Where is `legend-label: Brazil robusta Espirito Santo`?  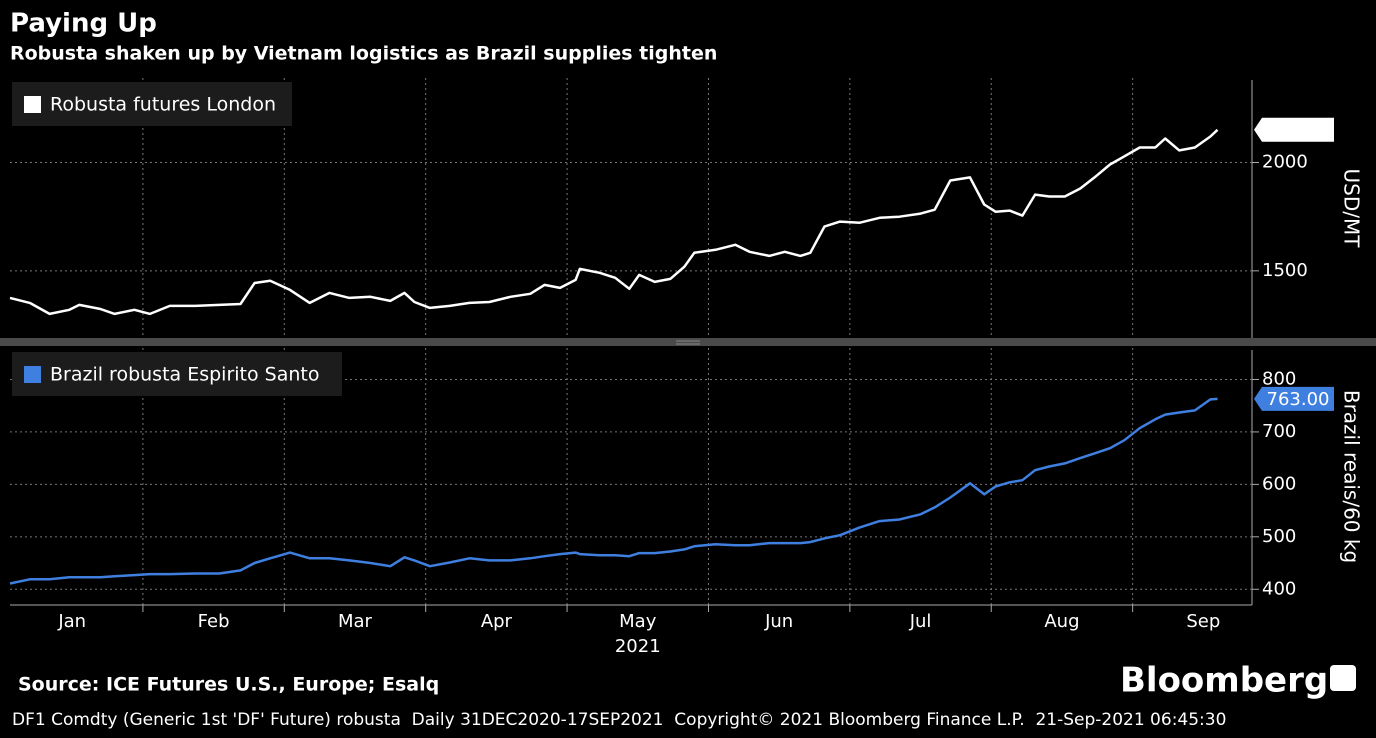 legend-label: Brazil robusta Espirito Santo is located at coordinates (184, 375).